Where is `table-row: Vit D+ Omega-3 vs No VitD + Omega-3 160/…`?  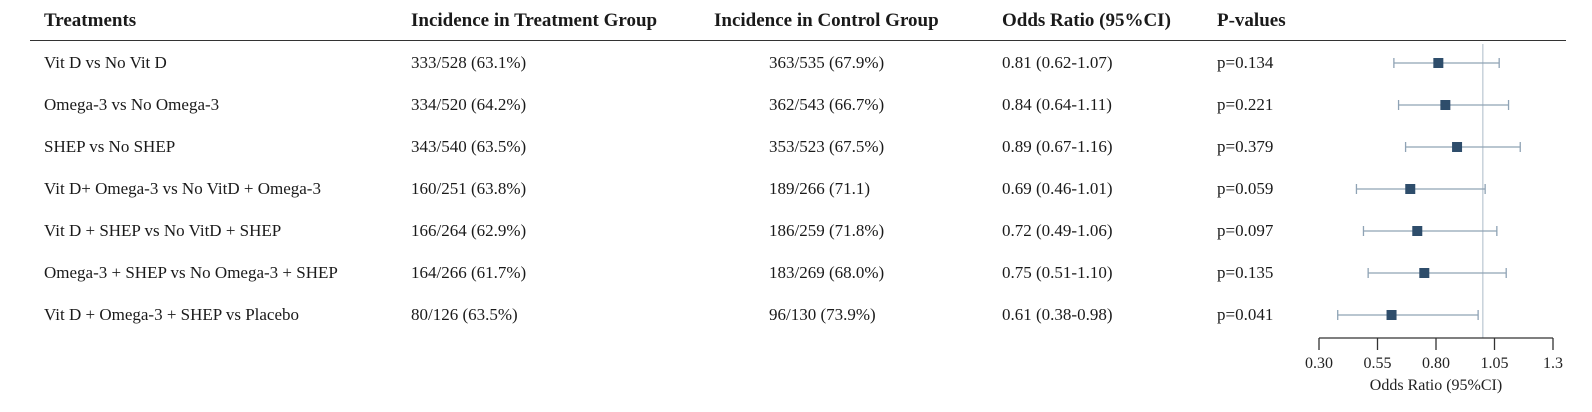 table-row: Vit D+ Omega-3 vs No VitD + Omega-3 160/… is located at coordinates (796, 189).